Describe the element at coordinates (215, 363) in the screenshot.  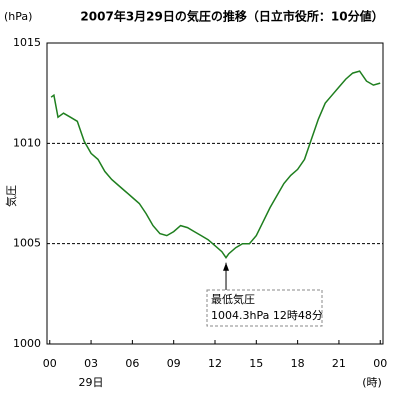
I see `x-tick-label: 12` at that location.